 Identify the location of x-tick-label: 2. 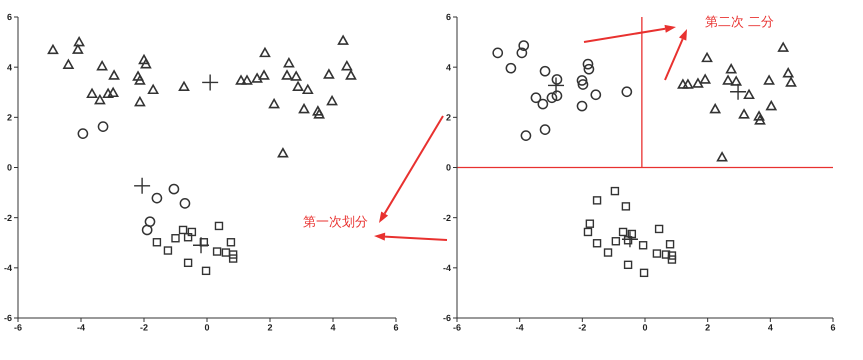
(270, 327).